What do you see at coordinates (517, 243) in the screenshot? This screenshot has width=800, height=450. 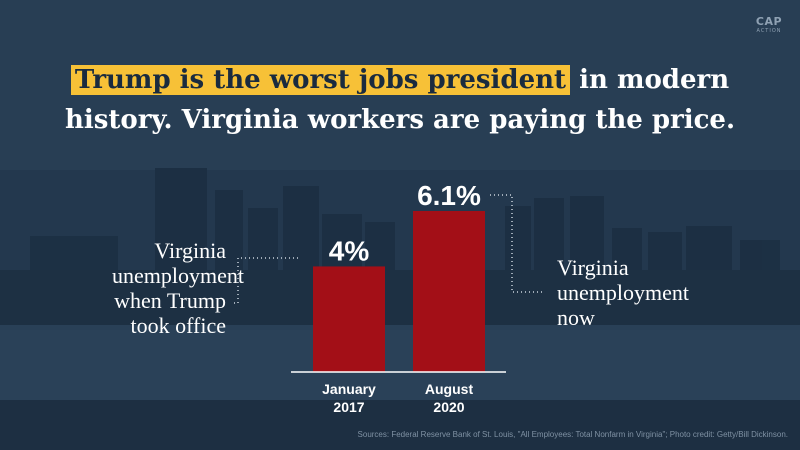 I see `right-connector-line` at bounding box center [517, 243].